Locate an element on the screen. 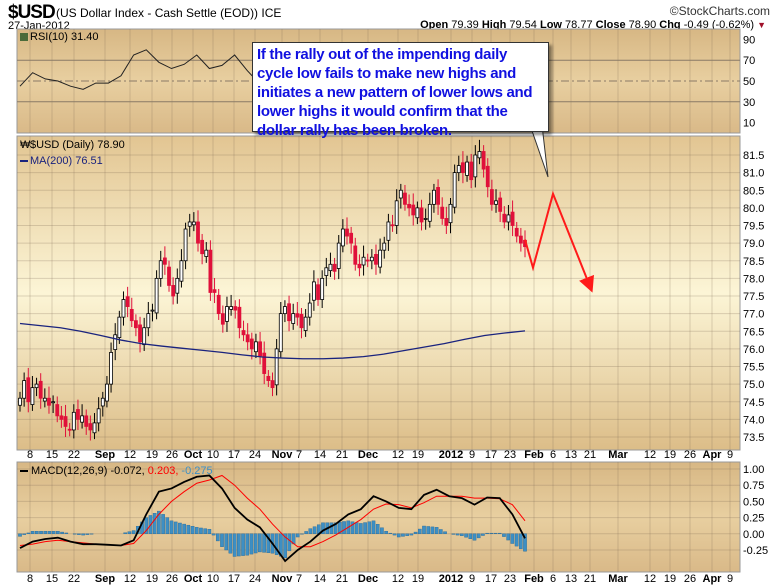  price-tick-label: 79.5 is located at coordinates (753, 227).